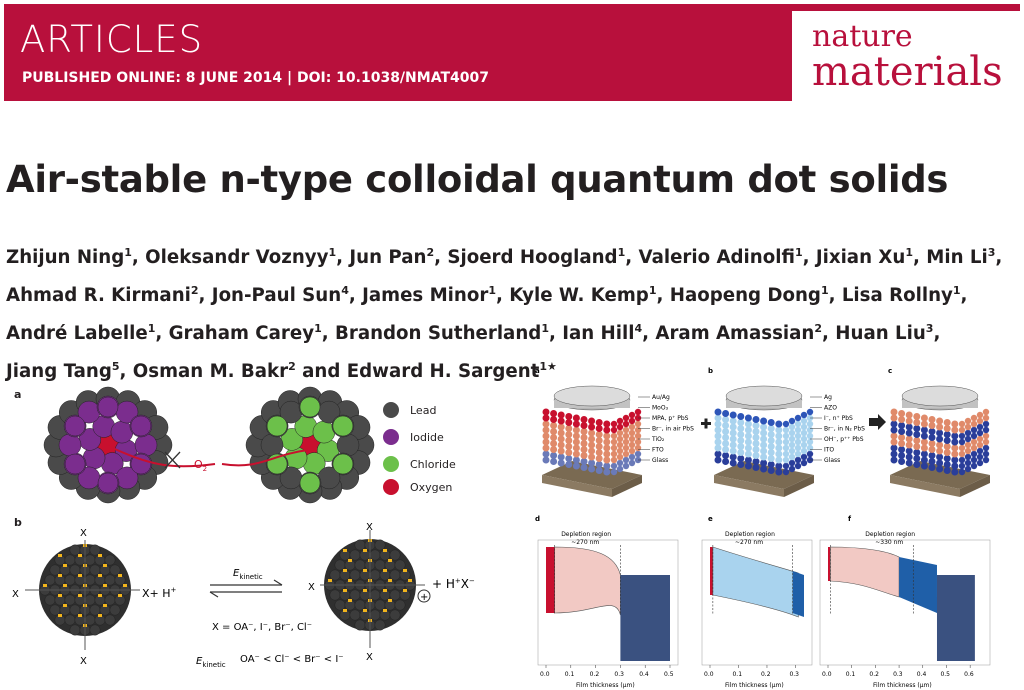 The height and width of the screenshot is (690, 1024). Describe the element at coordinates (960, 257) in the screenshot. I see `author-name: Min Li3` at that location.